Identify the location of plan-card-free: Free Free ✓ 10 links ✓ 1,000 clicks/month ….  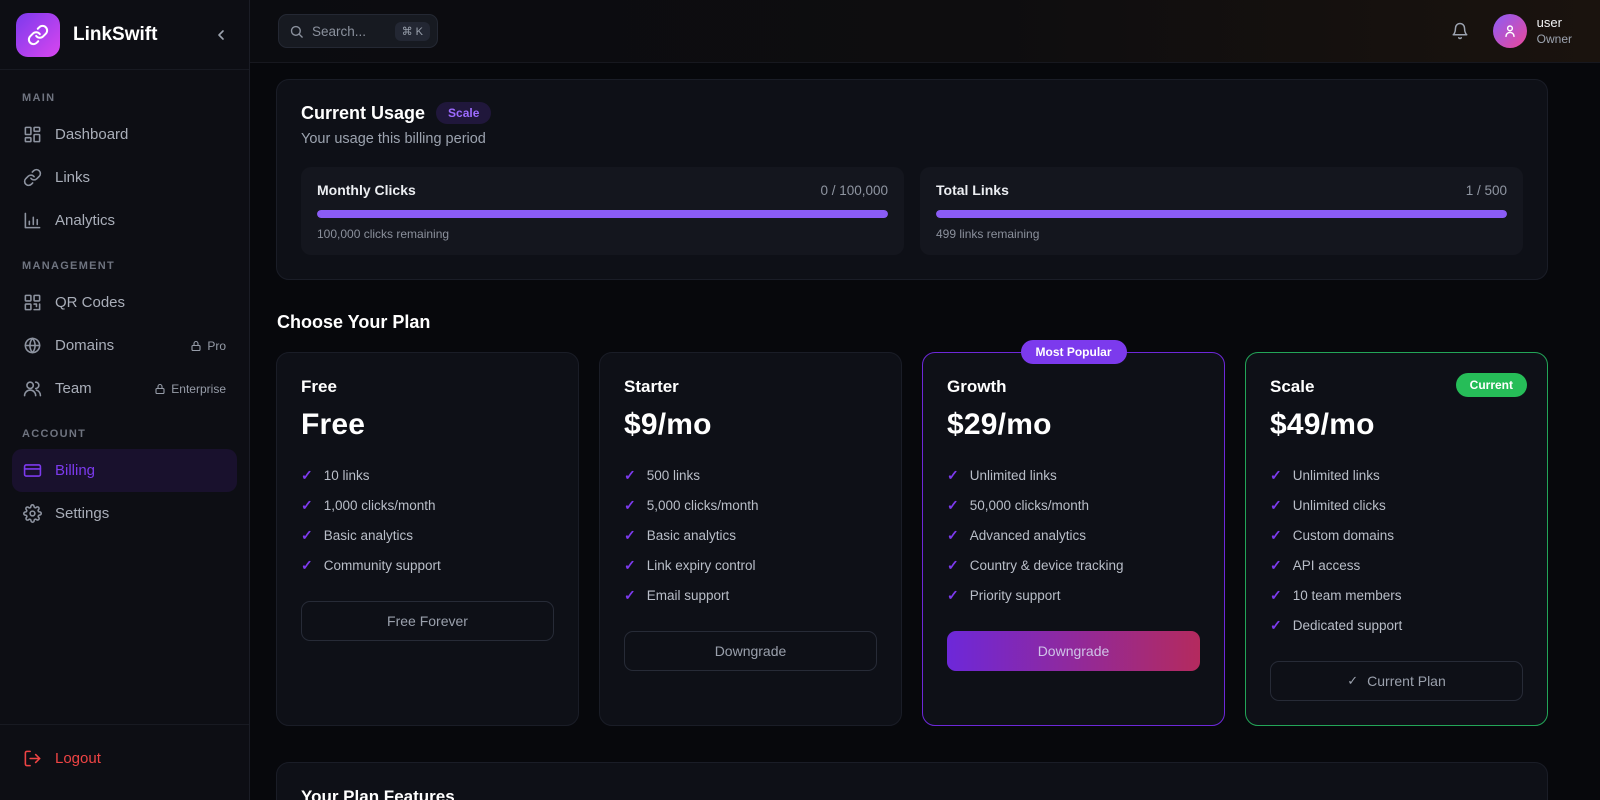
(427, 539).